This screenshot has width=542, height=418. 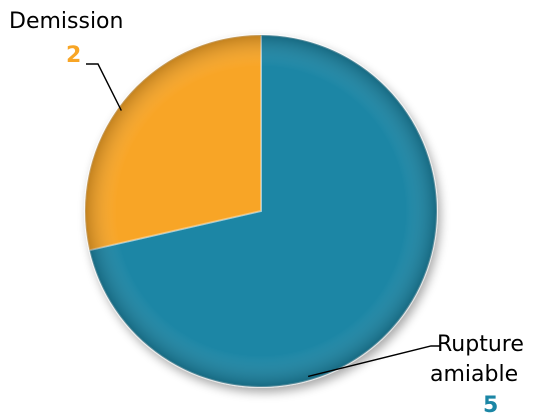 What do you see at coordinates (474, 374) in the screenshot?
I see `slice-label-rupture-amiable-line2: amiable` at bounding box center [474, 374].